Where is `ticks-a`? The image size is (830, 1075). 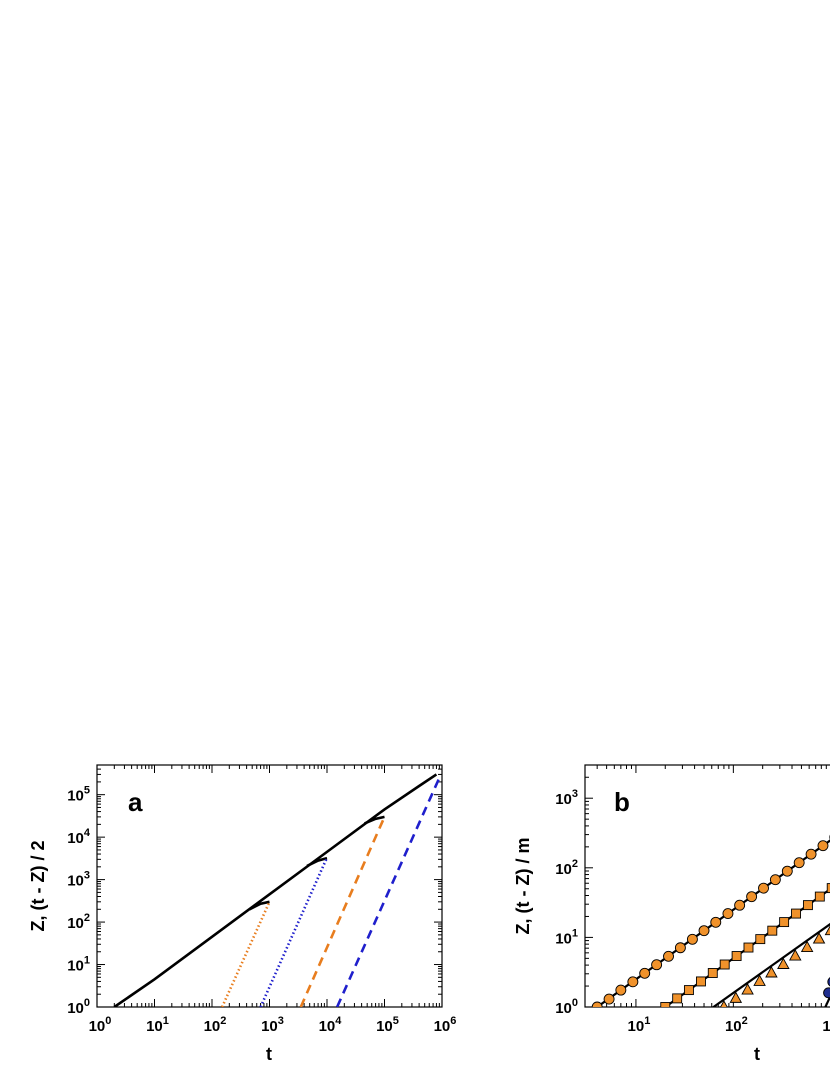
ticks-a is located at coordinates (269, 886).